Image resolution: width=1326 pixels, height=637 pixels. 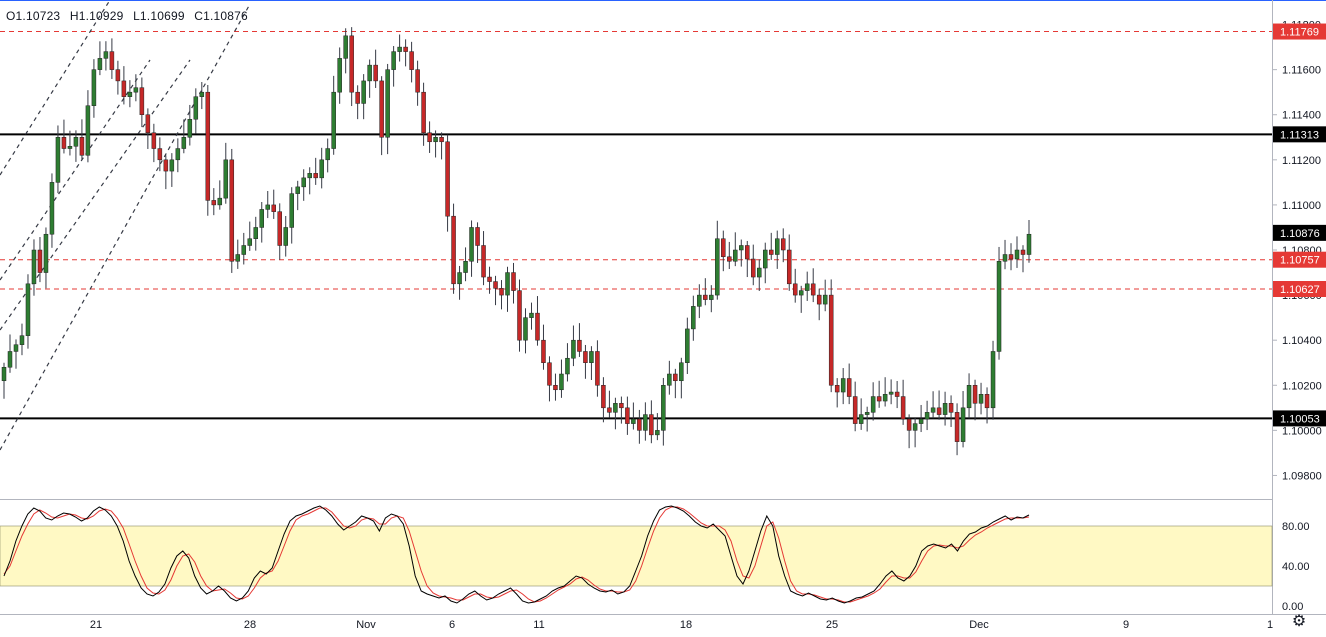 I want to click on time-tick-label: 6, so click(x=452, y=625).